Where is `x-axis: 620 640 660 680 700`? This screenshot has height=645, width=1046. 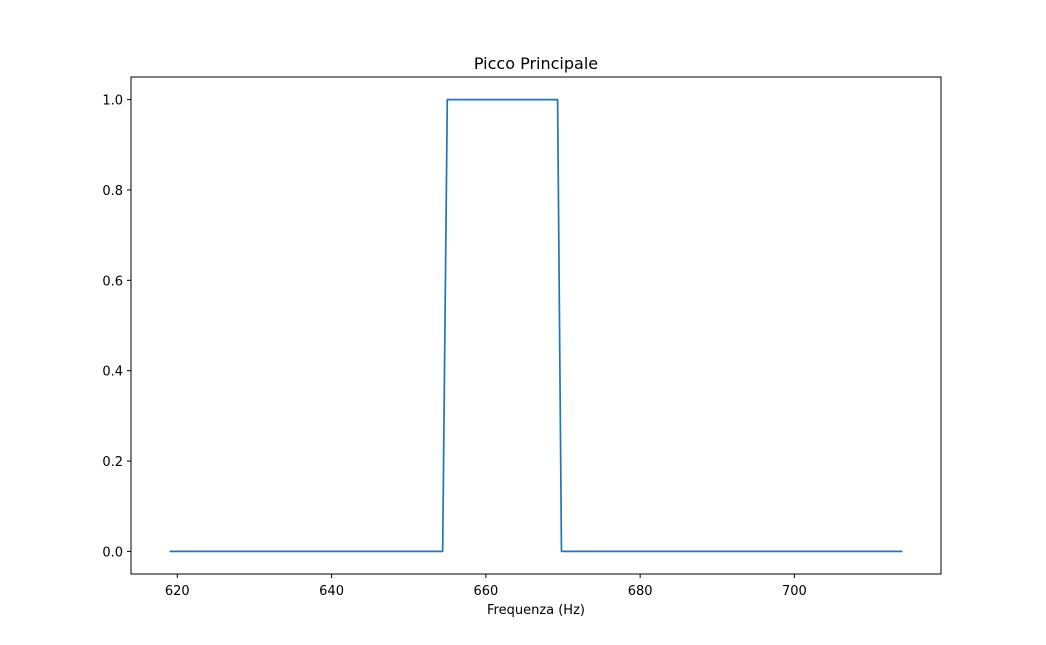 x-axis: 620 640 660 680 700 is located at coordinates (486, 586).